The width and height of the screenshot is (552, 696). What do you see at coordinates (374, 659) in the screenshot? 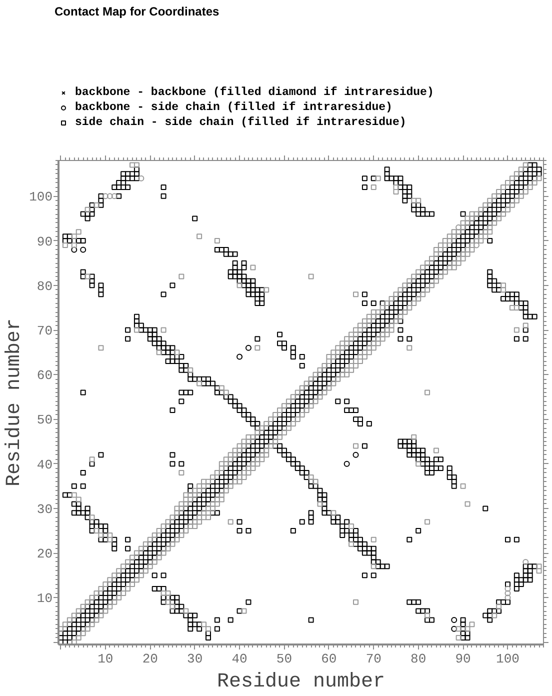
I see `x-tick-label: 70` at bounding box center [374, 659].